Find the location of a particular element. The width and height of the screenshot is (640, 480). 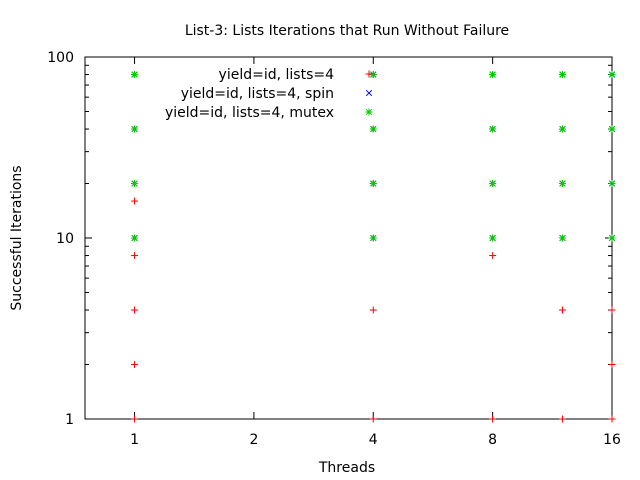

y-axis-label: Successful Iterations is located at coordinates (17, 237).